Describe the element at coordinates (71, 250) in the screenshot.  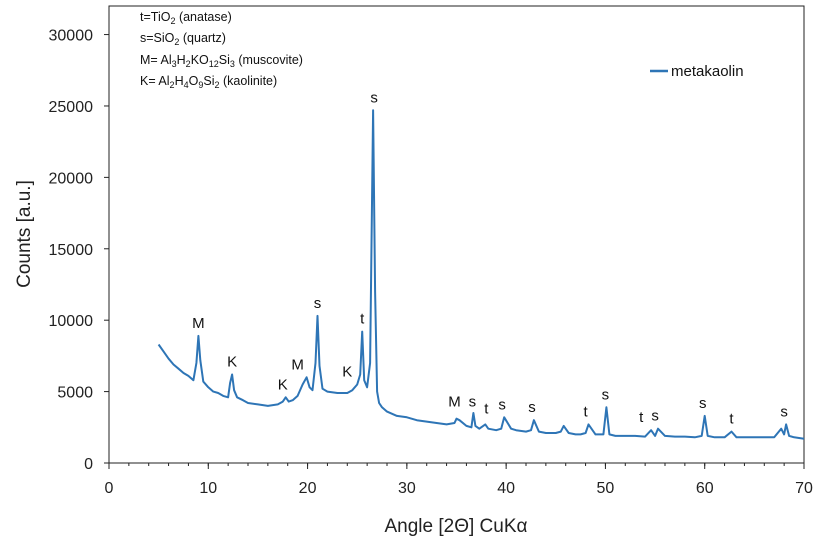
I see `y-tick-label: 15000` at that location.